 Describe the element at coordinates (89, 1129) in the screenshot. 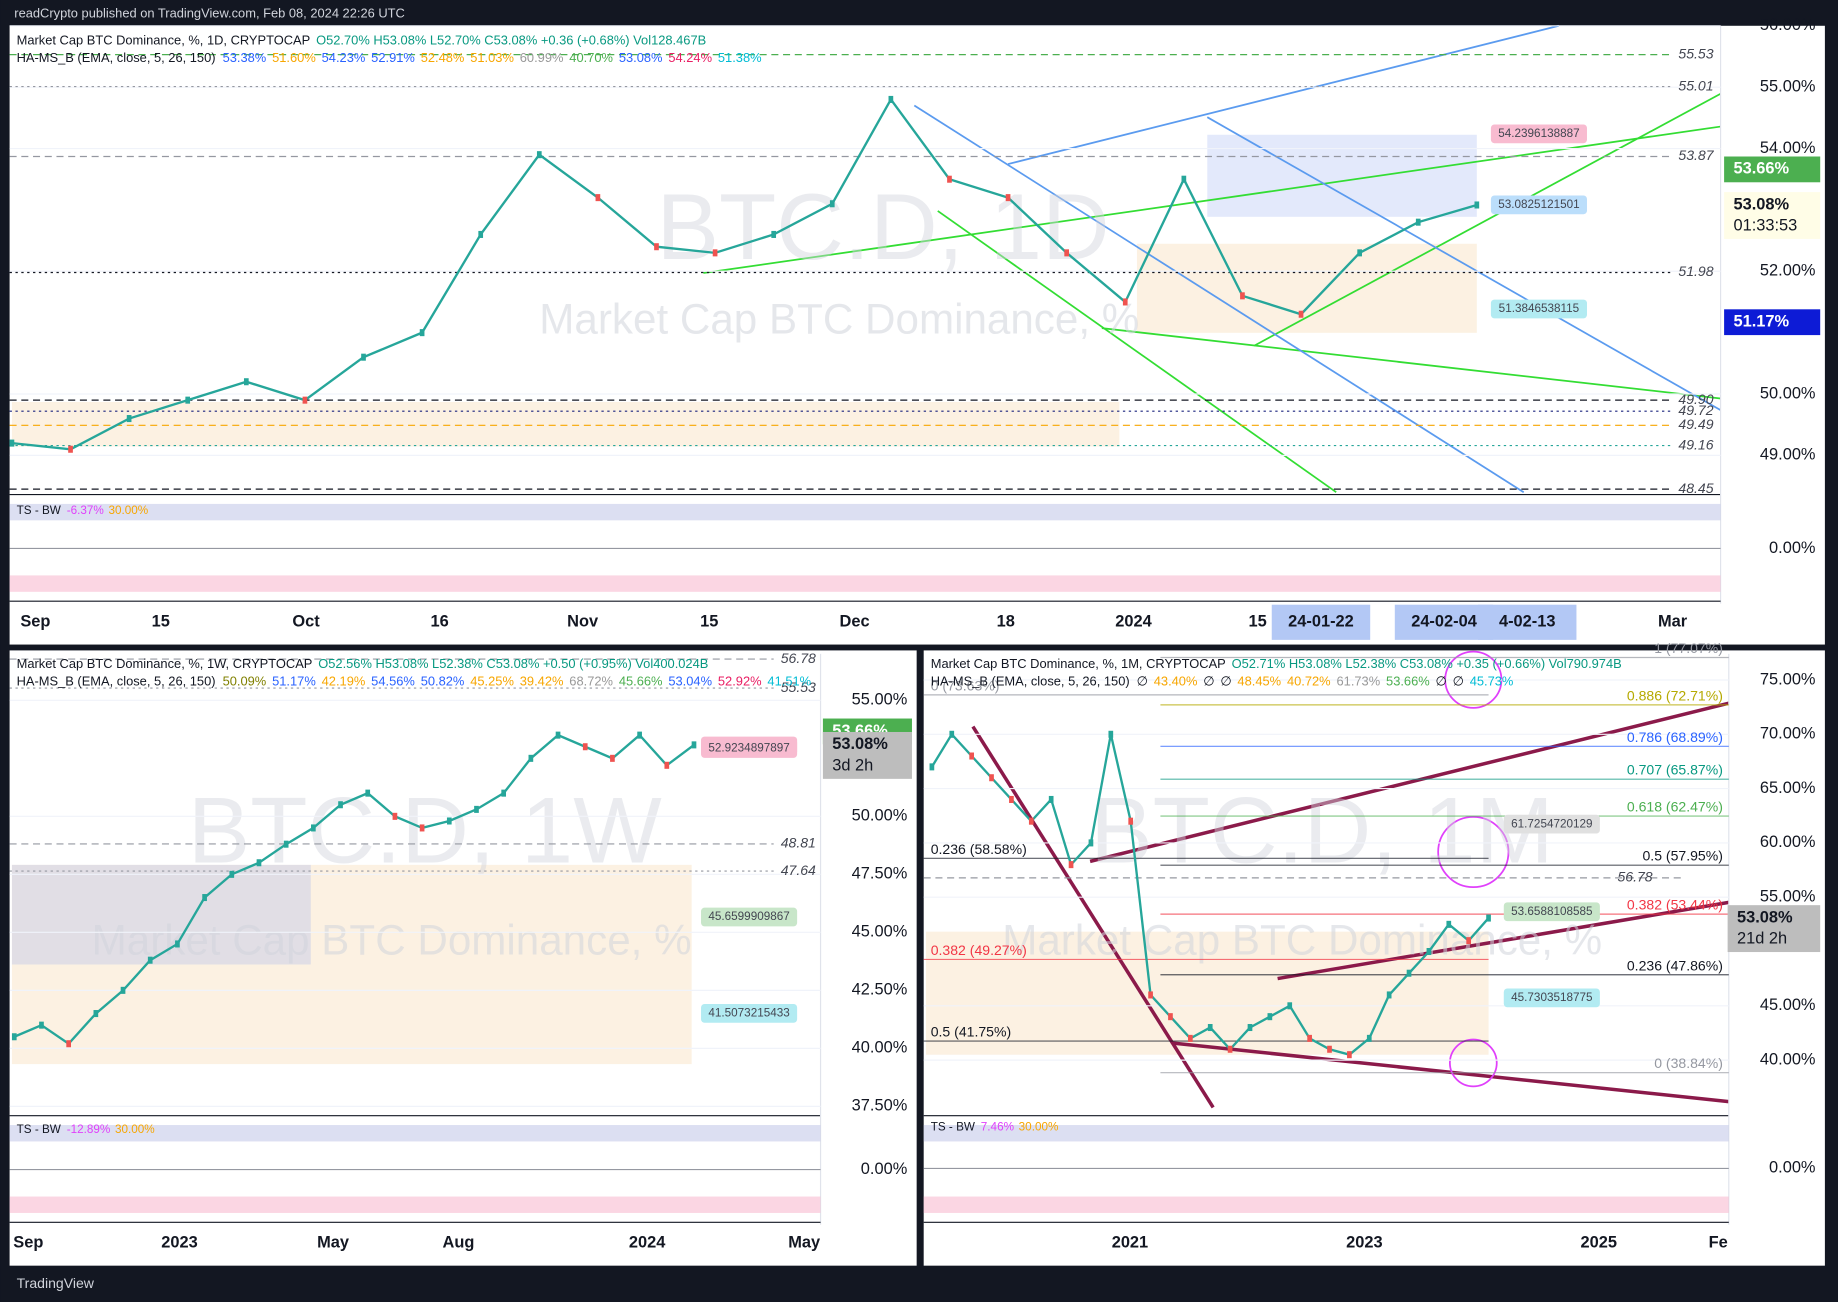

I see `osc-value: -12.89%` at that location.